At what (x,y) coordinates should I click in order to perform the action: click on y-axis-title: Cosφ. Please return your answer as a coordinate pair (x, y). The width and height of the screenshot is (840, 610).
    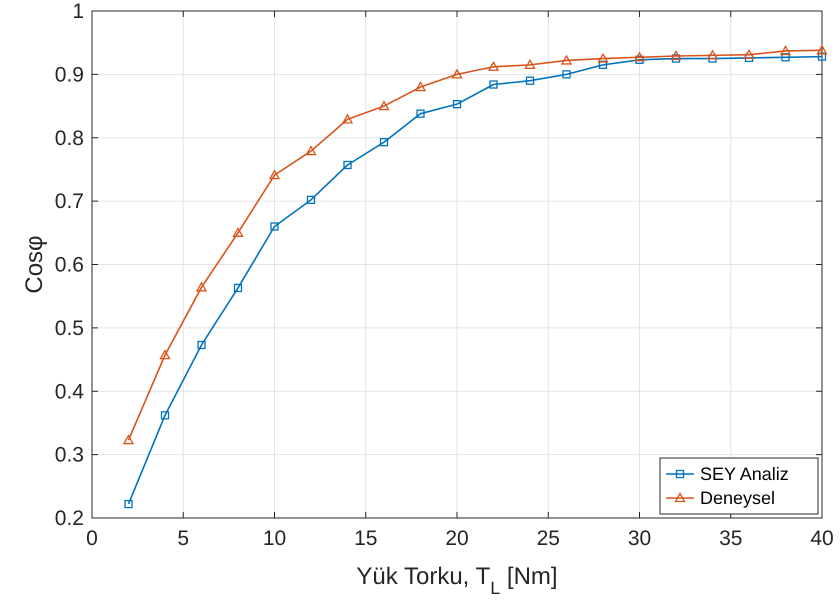
    Looking at the image, I should click on (34, 264).